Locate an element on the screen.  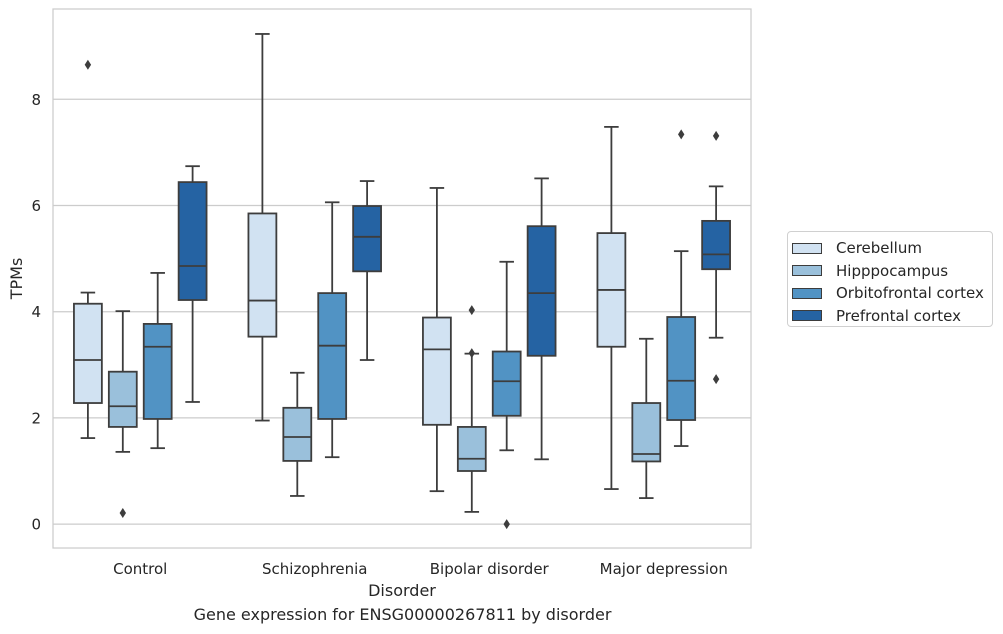
legend-swatch-orbitofrontal-cortex is located at coordinates (807, 293).